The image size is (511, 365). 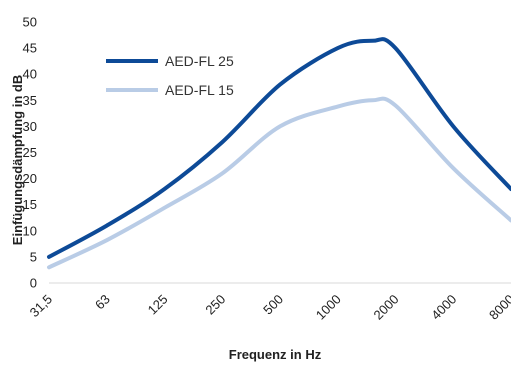 I want to click on x-axis-ticks: 31,5 63 125 250 500 1000 2000 4000 8000, so click(x=269, y=307).